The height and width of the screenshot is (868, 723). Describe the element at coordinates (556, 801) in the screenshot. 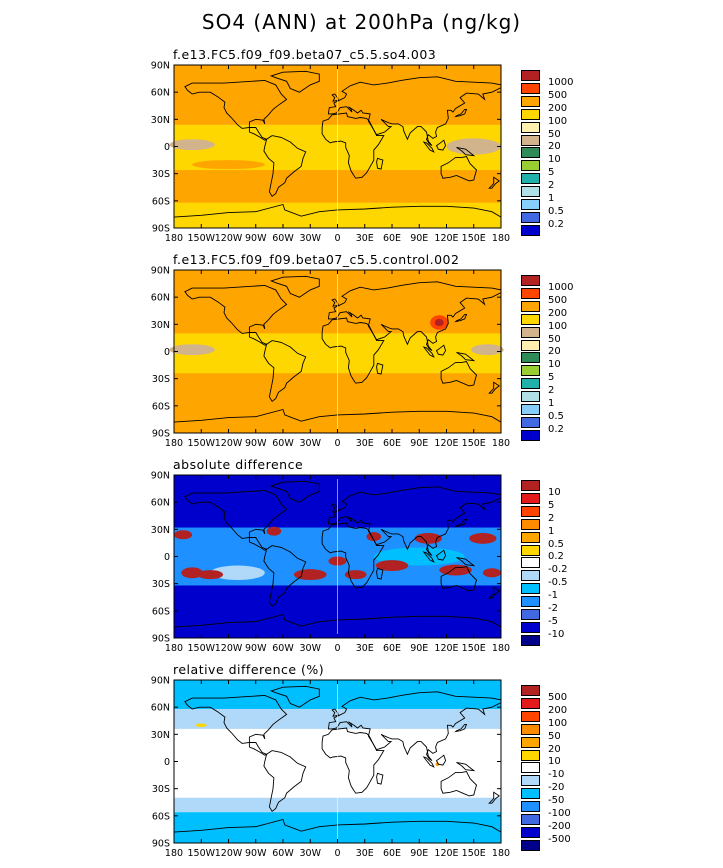

I see `legend-label: -50` at that location.